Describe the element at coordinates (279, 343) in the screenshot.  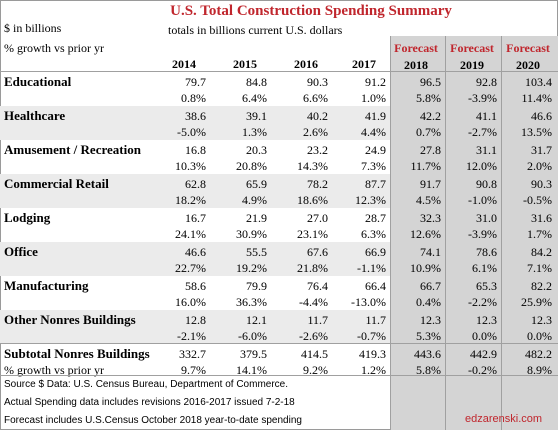
I see `subtotal-rule` at that location.